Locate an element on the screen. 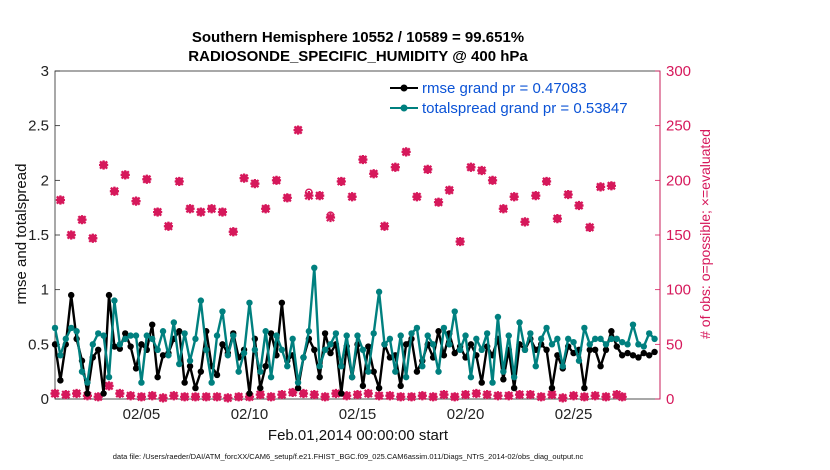 This screenshot has height=470, width=830. y-tick-label: 3 is located at coordinates (45, 71).